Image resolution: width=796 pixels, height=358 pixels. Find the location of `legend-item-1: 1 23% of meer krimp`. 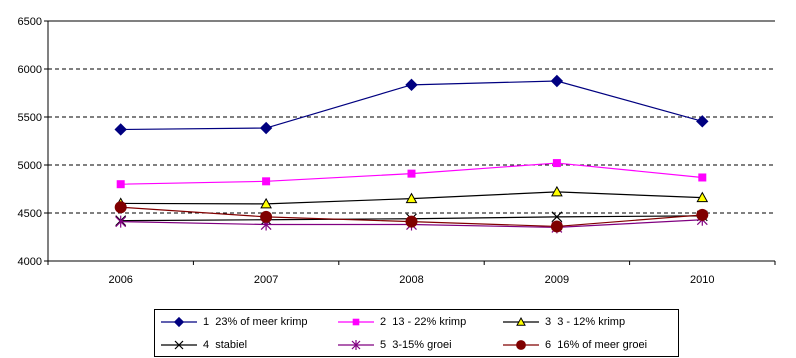

legend-item-1: 1 23% of meer krimp is located at coordinates (233, 322).